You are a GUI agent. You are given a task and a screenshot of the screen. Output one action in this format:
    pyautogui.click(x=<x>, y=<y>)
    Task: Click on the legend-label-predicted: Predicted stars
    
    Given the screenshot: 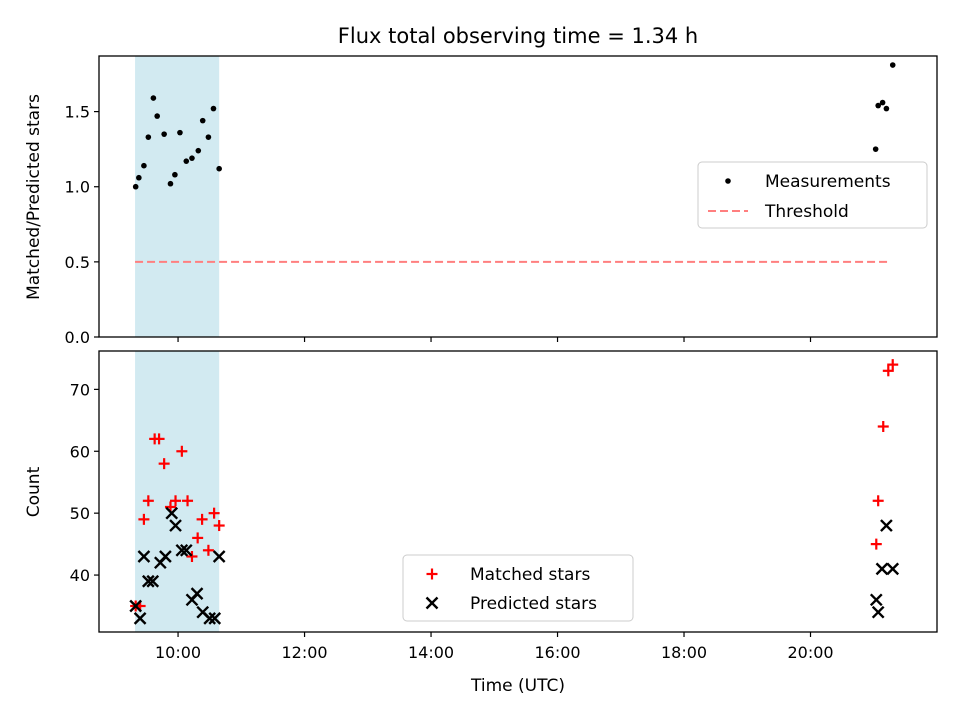 What is the action you would take?
    pyautogui.click(x=533, y=604)
    